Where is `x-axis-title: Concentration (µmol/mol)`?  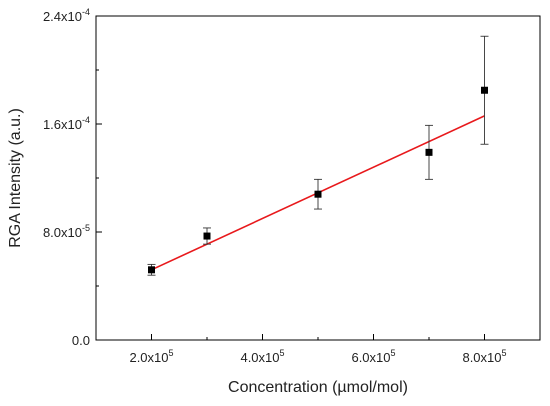 x-axis-title: Concentration (µmol/mol) is located at coordinates (318, 387).